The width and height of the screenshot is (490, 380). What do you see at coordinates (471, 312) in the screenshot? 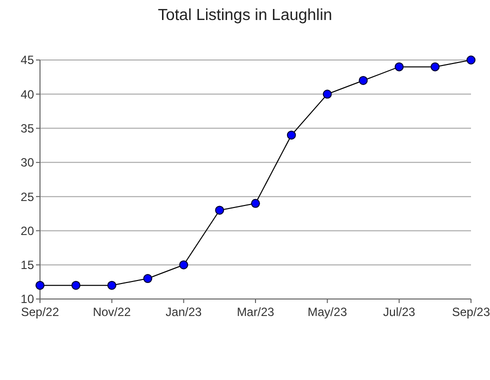
I see `x-tick-label: Sep/23` at bounding box center [471, 312].